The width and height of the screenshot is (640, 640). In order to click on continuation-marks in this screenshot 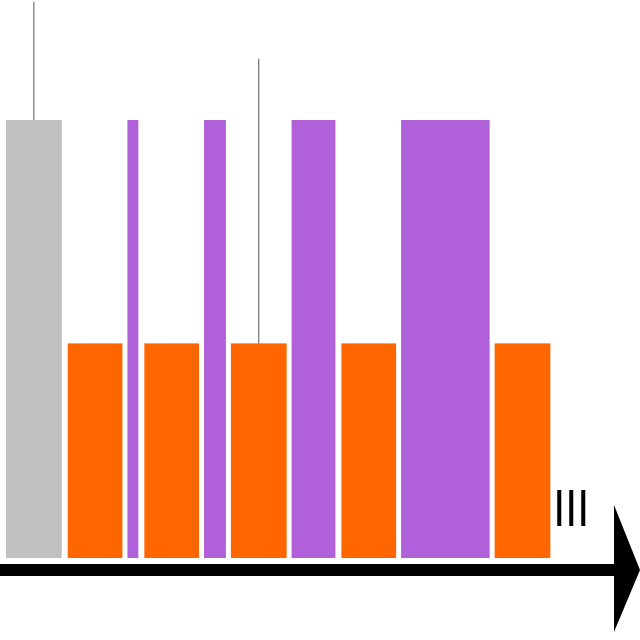, I will do `click(571, 508)`.